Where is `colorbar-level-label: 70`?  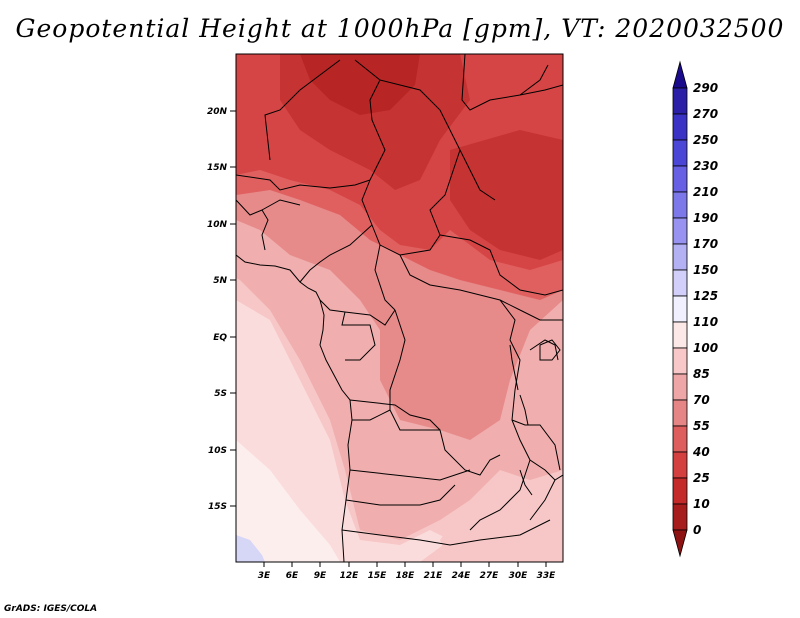 colorbar-level-label: 70 is located at coordinates (701, 400).